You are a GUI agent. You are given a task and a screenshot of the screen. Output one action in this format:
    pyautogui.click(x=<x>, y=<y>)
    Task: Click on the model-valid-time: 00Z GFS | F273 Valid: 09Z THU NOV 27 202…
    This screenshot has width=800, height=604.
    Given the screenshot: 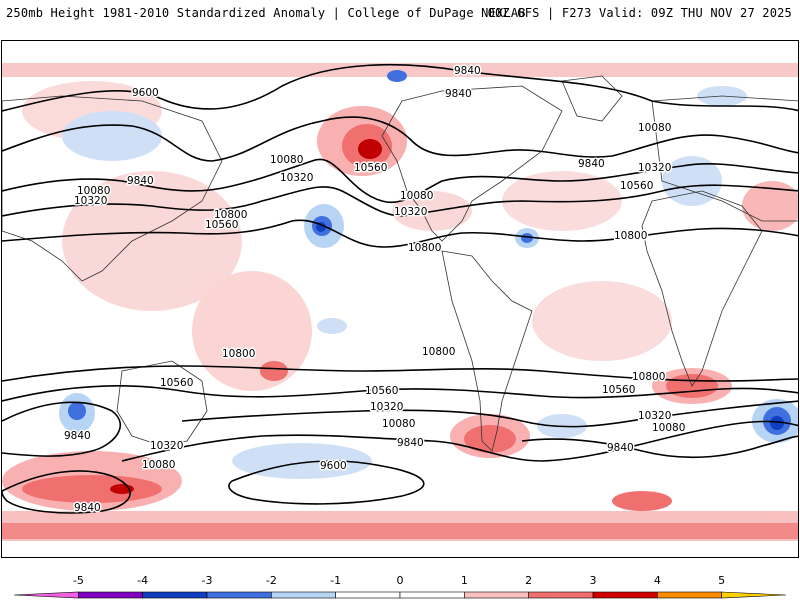 What is the action you would take?
    pyautogui.click(x=639, y=13)
    